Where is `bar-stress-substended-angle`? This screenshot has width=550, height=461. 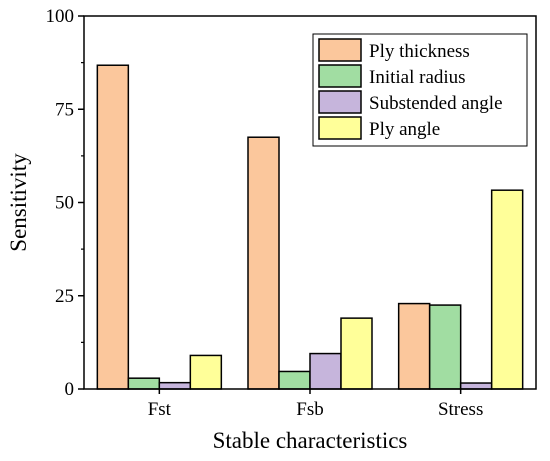
bar-stress-substended-angle is located at coordinates (476, 386).